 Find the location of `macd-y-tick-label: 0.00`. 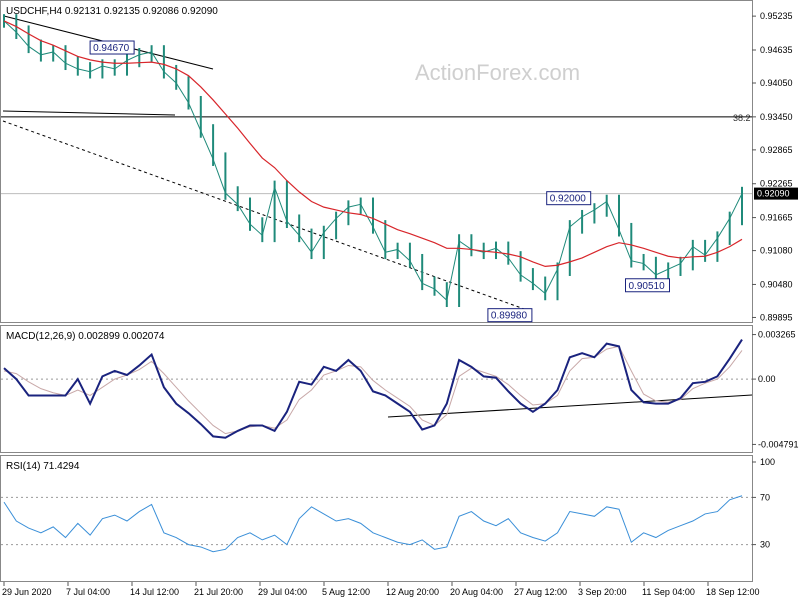

macd-y-tick-label: 0.00 is located at coordinates (767, 379).